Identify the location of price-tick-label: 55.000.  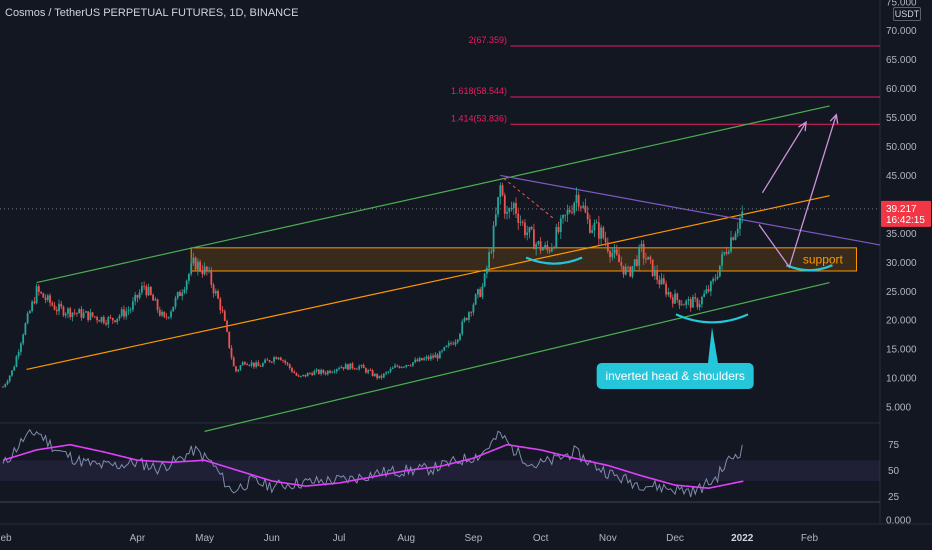
(901, 118).